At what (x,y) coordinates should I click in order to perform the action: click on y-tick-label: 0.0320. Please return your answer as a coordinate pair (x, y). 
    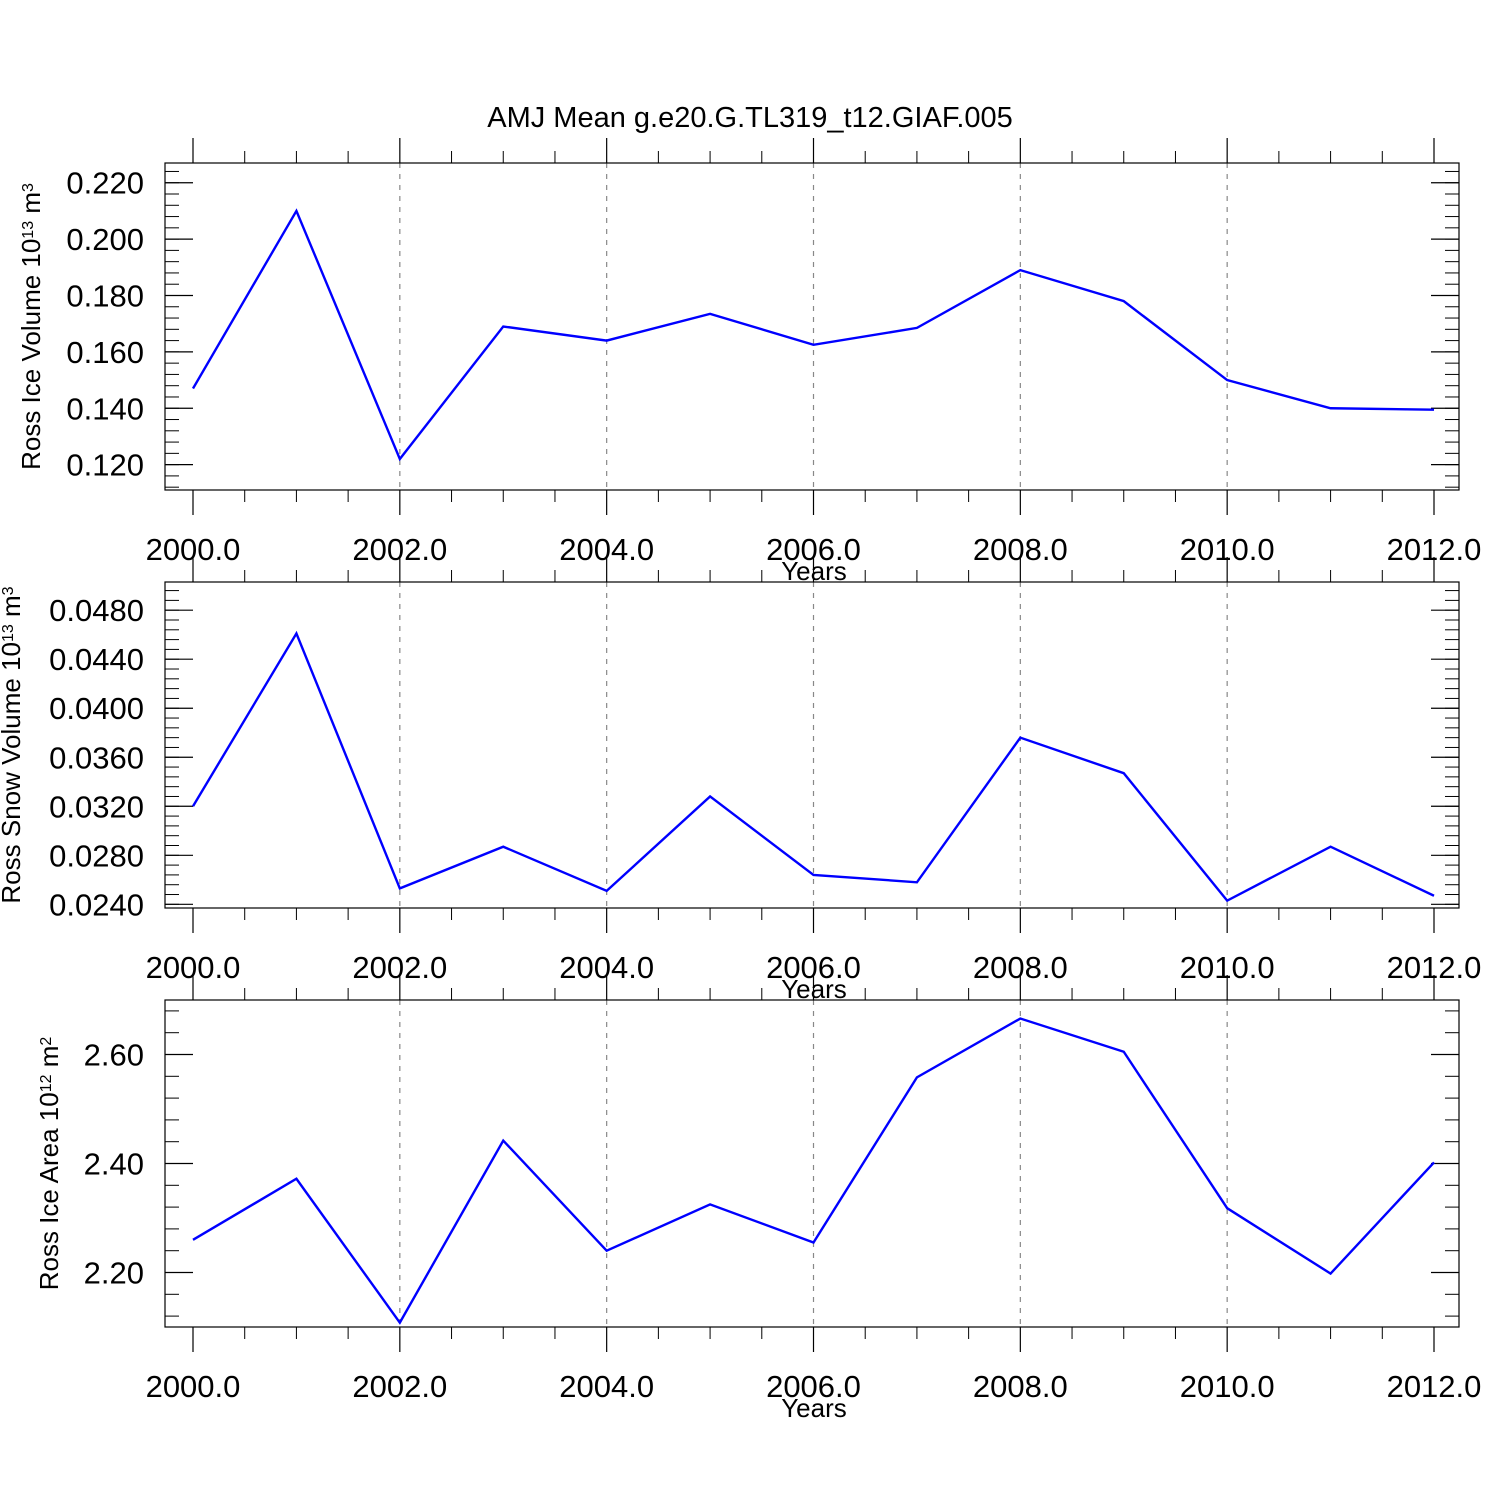
    Looking at the image, I should click on (96, 806).